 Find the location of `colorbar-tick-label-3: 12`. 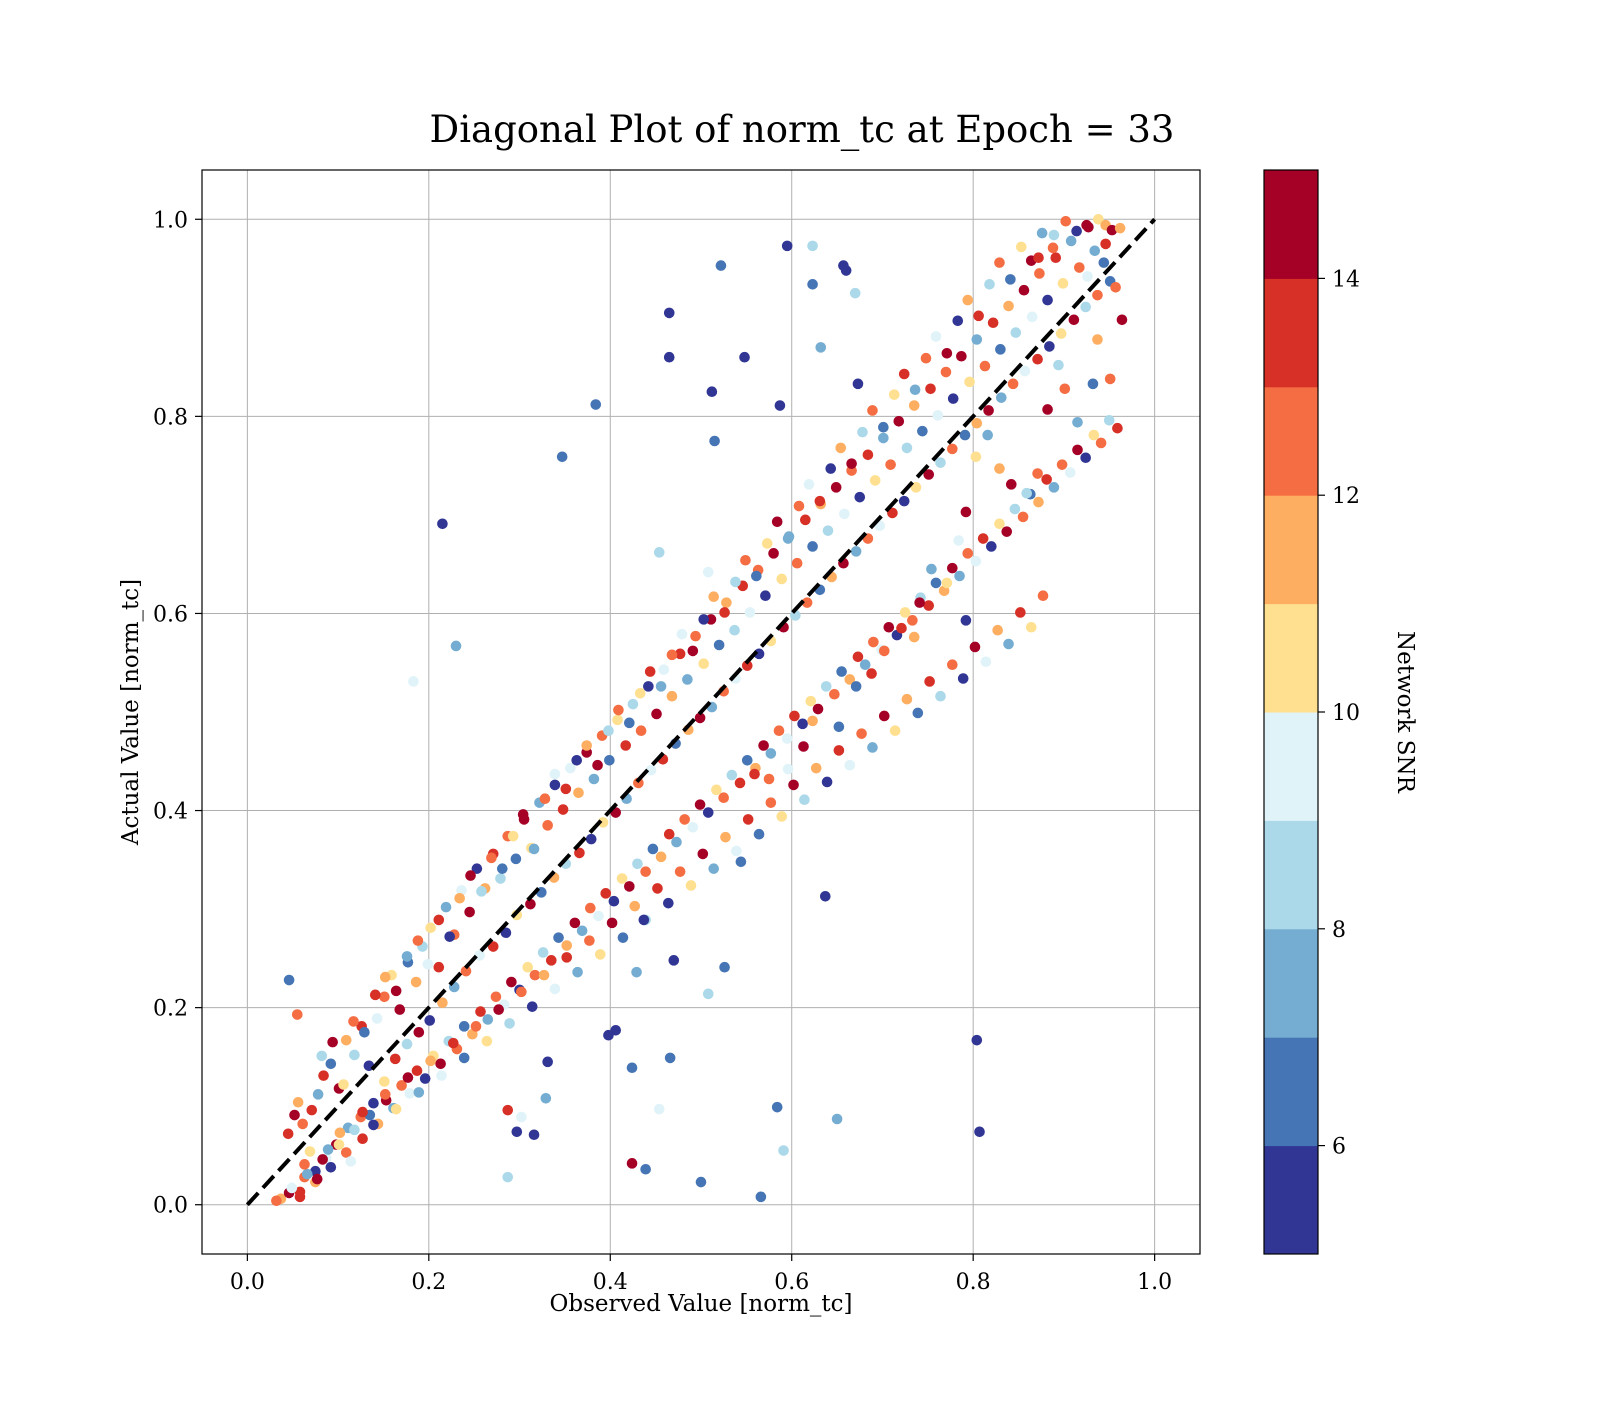

colorbar-tick-label-3: 12 is located at coordinates (1346, 496).